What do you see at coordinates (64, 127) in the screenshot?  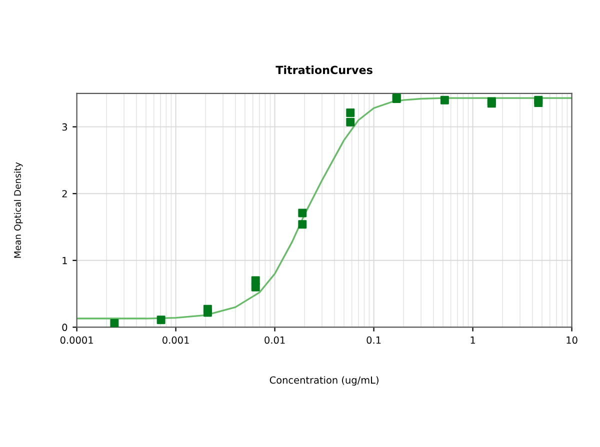 I see `y-tick-label: 3` at bounding box center [64, 127].